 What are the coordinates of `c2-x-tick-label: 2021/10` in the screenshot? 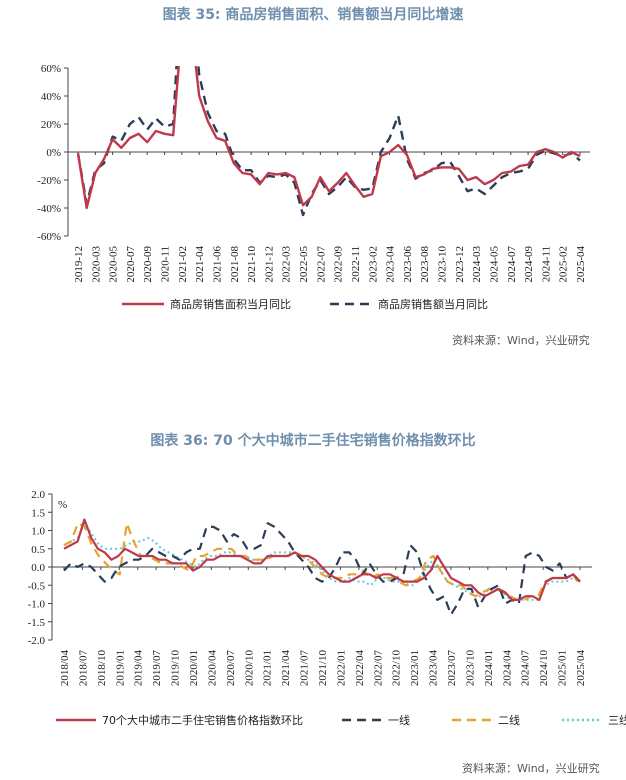 It's located at (323, 668).